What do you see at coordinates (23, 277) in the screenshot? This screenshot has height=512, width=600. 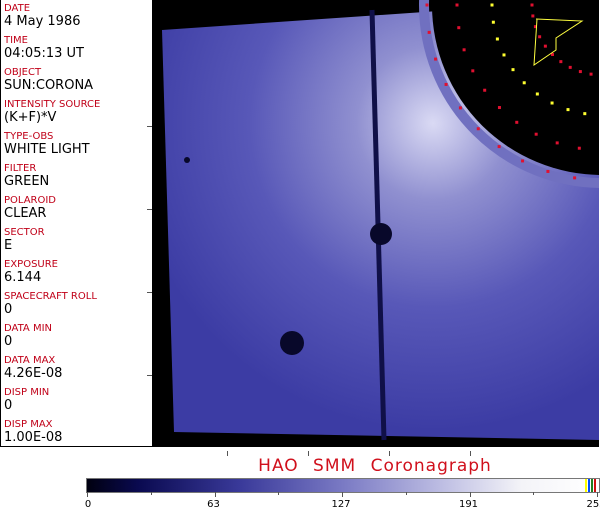 I see `field-value: 6.144` at bounding box center [23, 277].